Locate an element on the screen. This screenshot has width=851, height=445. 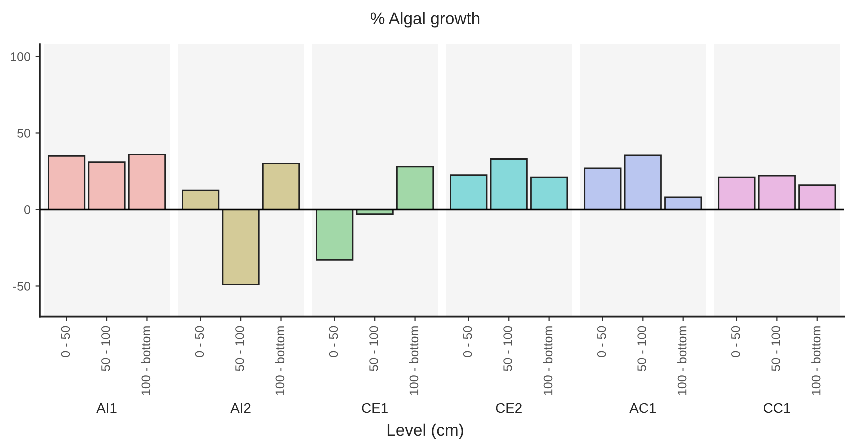
y-tick-label: 50 is located at coordinates (24, 133).